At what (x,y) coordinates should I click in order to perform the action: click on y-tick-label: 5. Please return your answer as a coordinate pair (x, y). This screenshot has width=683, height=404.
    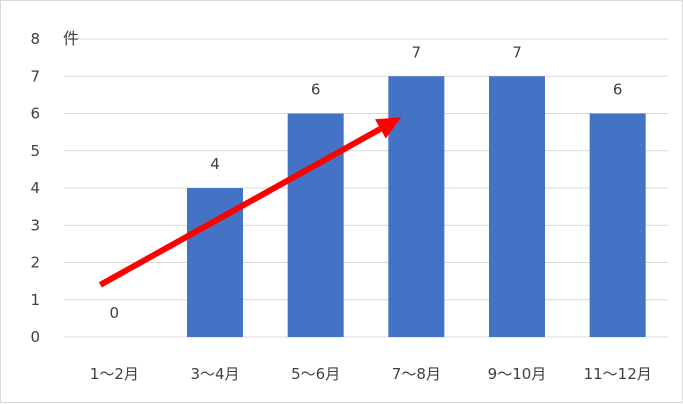
    Looking at the image, I should click on (35, 151).